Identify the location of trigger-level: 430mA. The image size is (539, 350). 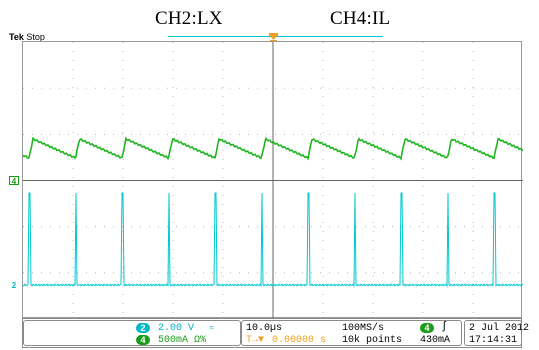
(435, 340).